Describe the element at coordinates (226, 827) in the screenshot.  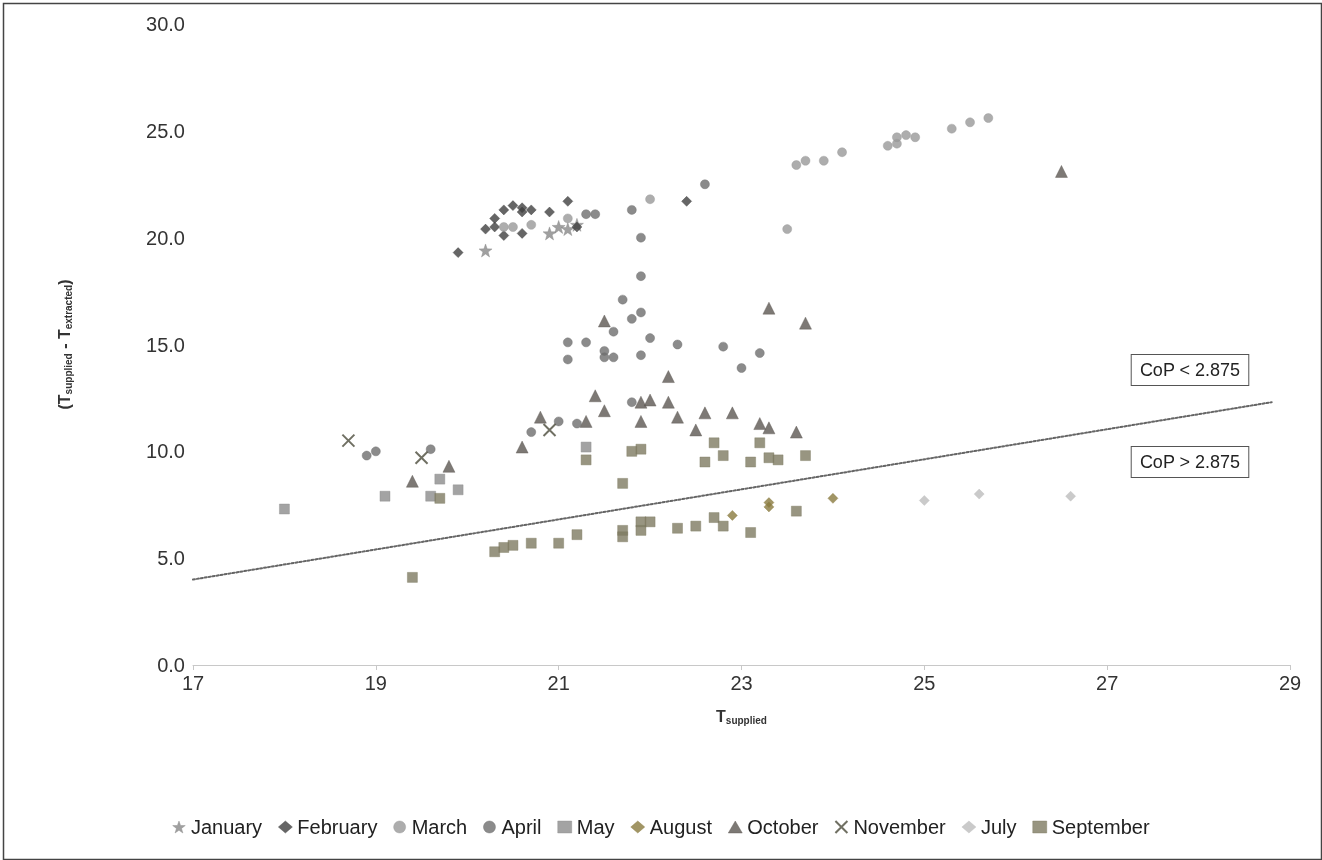
I see `legend-label: January` at that location.